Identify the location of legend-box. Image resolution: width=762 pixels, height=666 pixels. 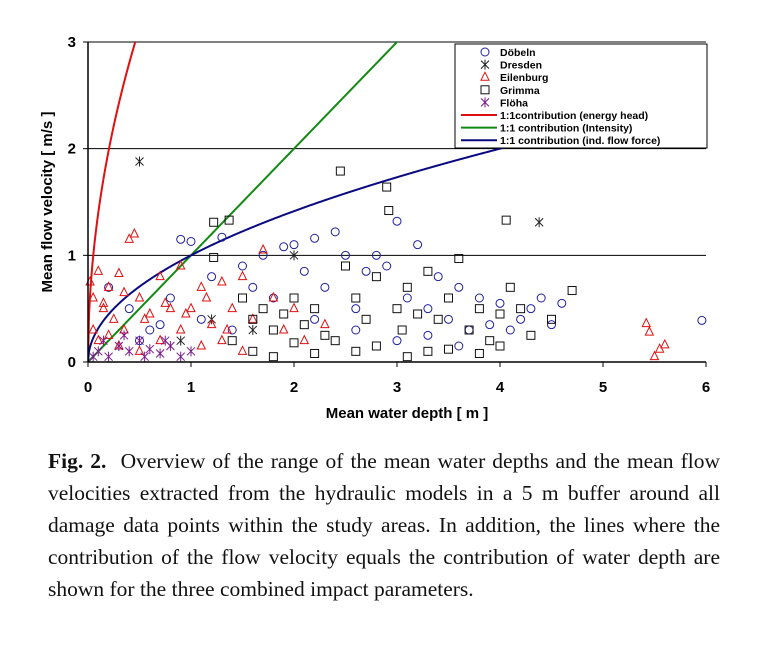
(581, 96).